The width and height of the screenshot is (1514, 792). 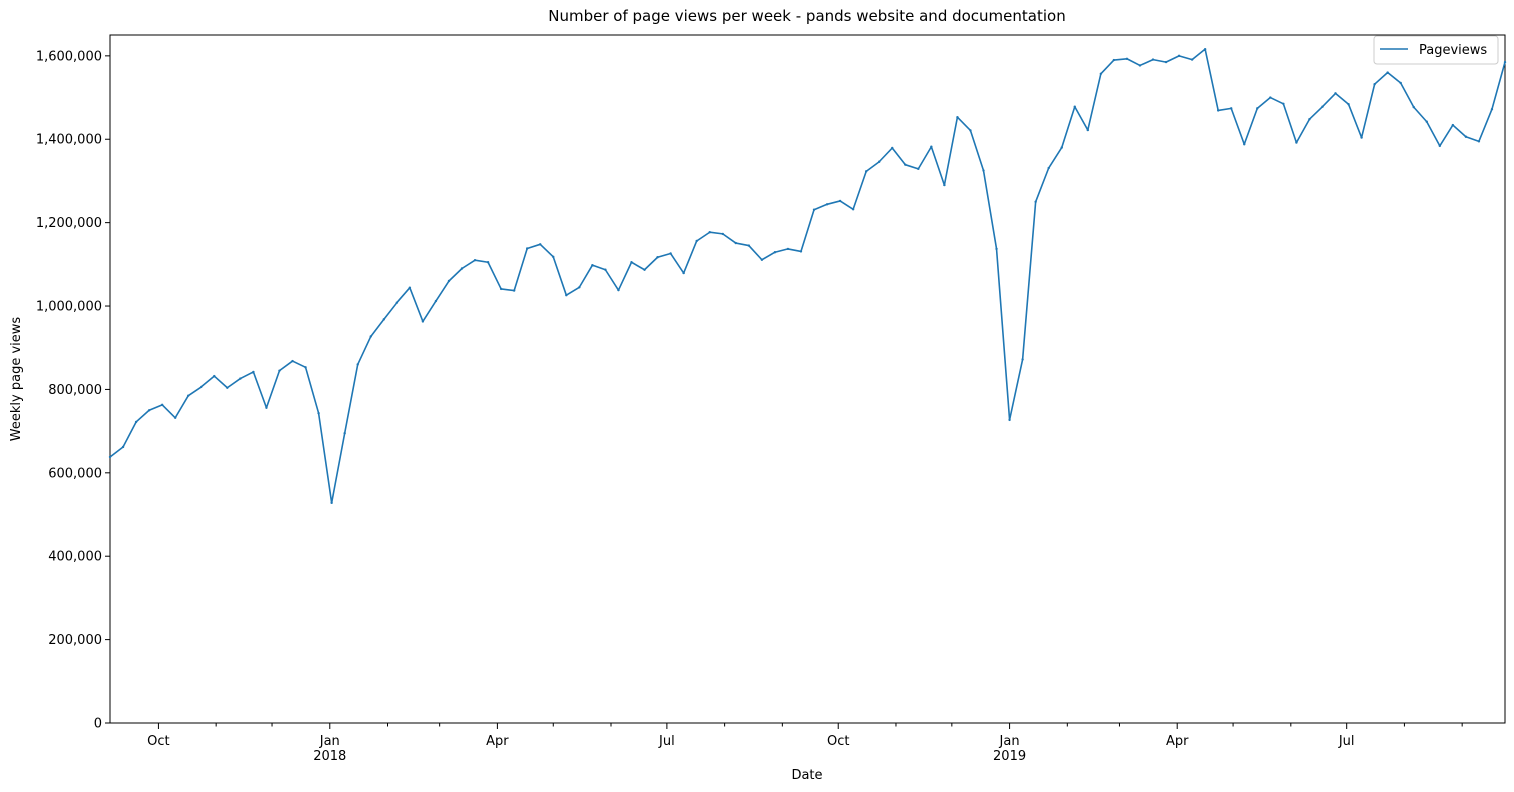 I want to click on legend-pageviews-label: Pageviews, so click(x=1453, y=50).